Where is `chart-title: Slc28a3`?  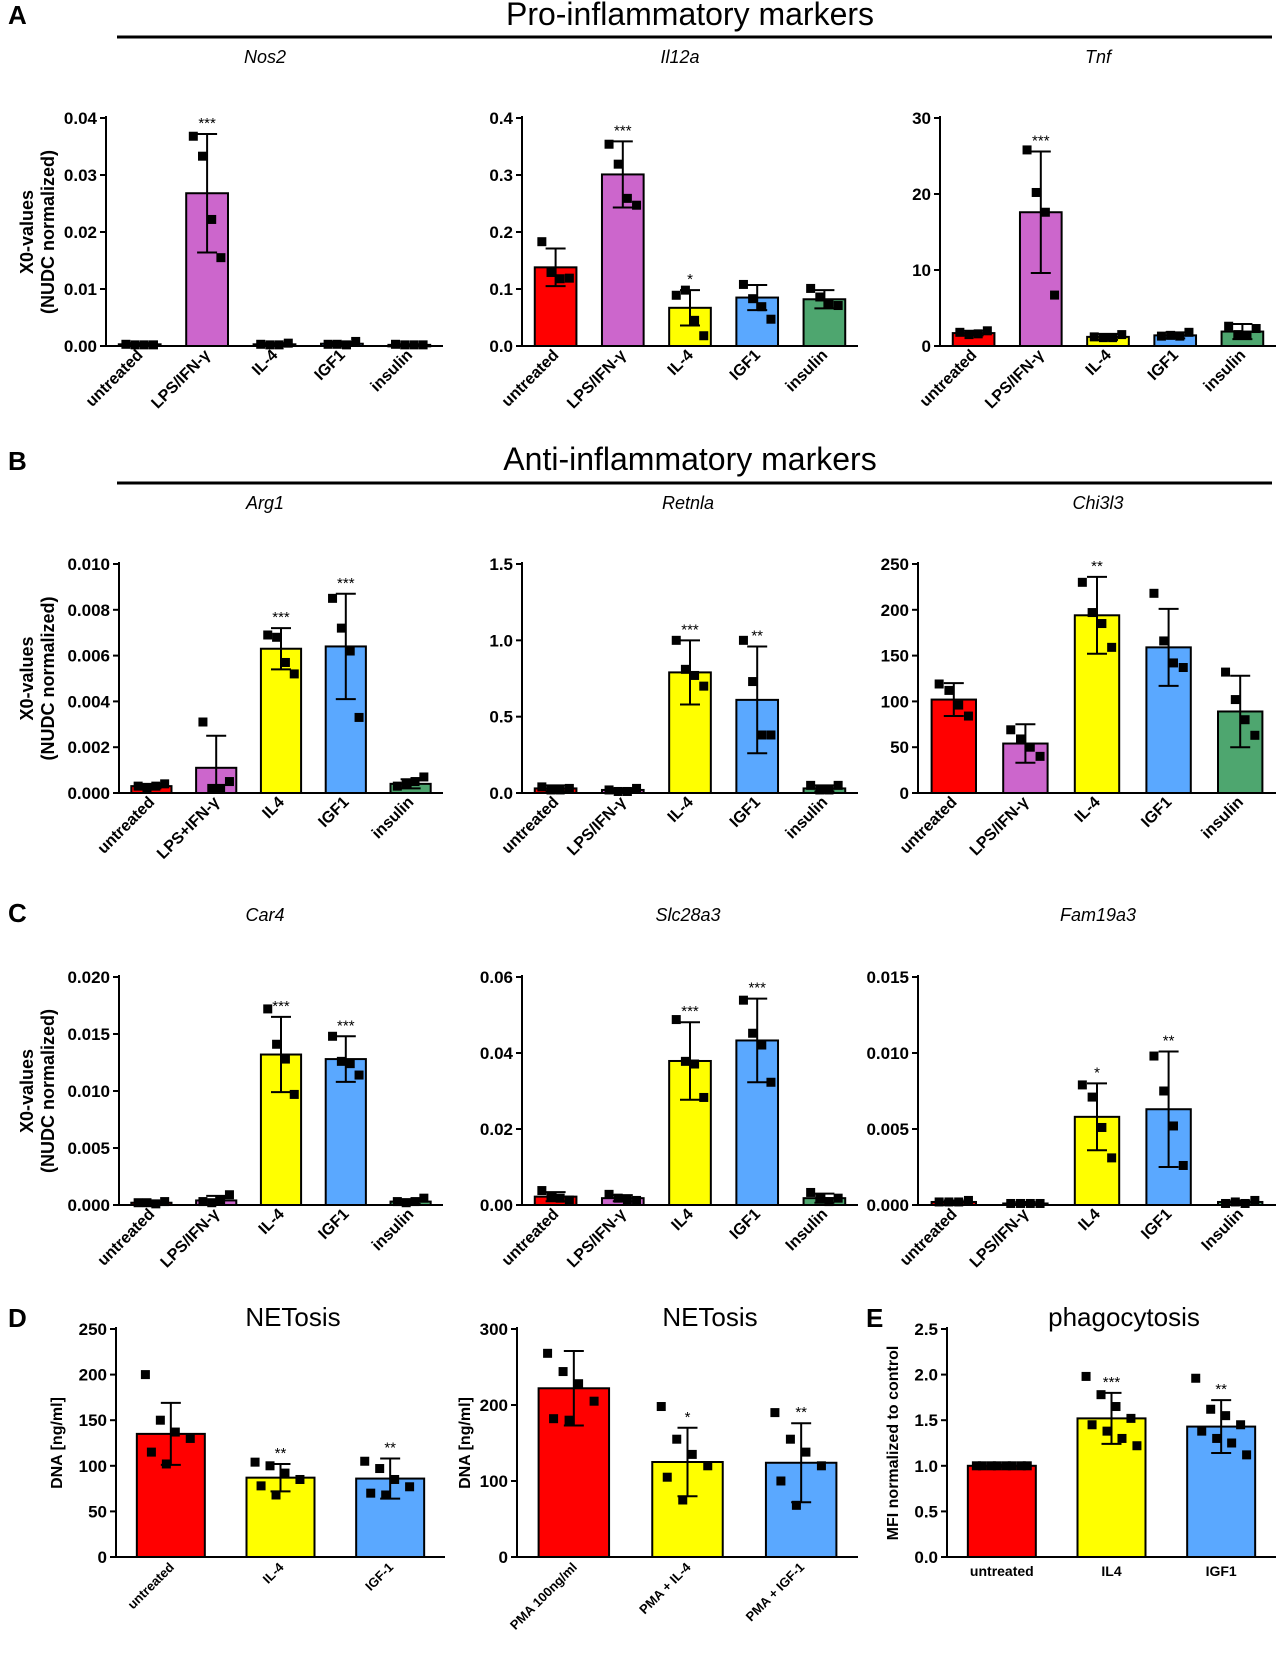
chart-title: Slc28a3 is located at coordinates (687, 915).